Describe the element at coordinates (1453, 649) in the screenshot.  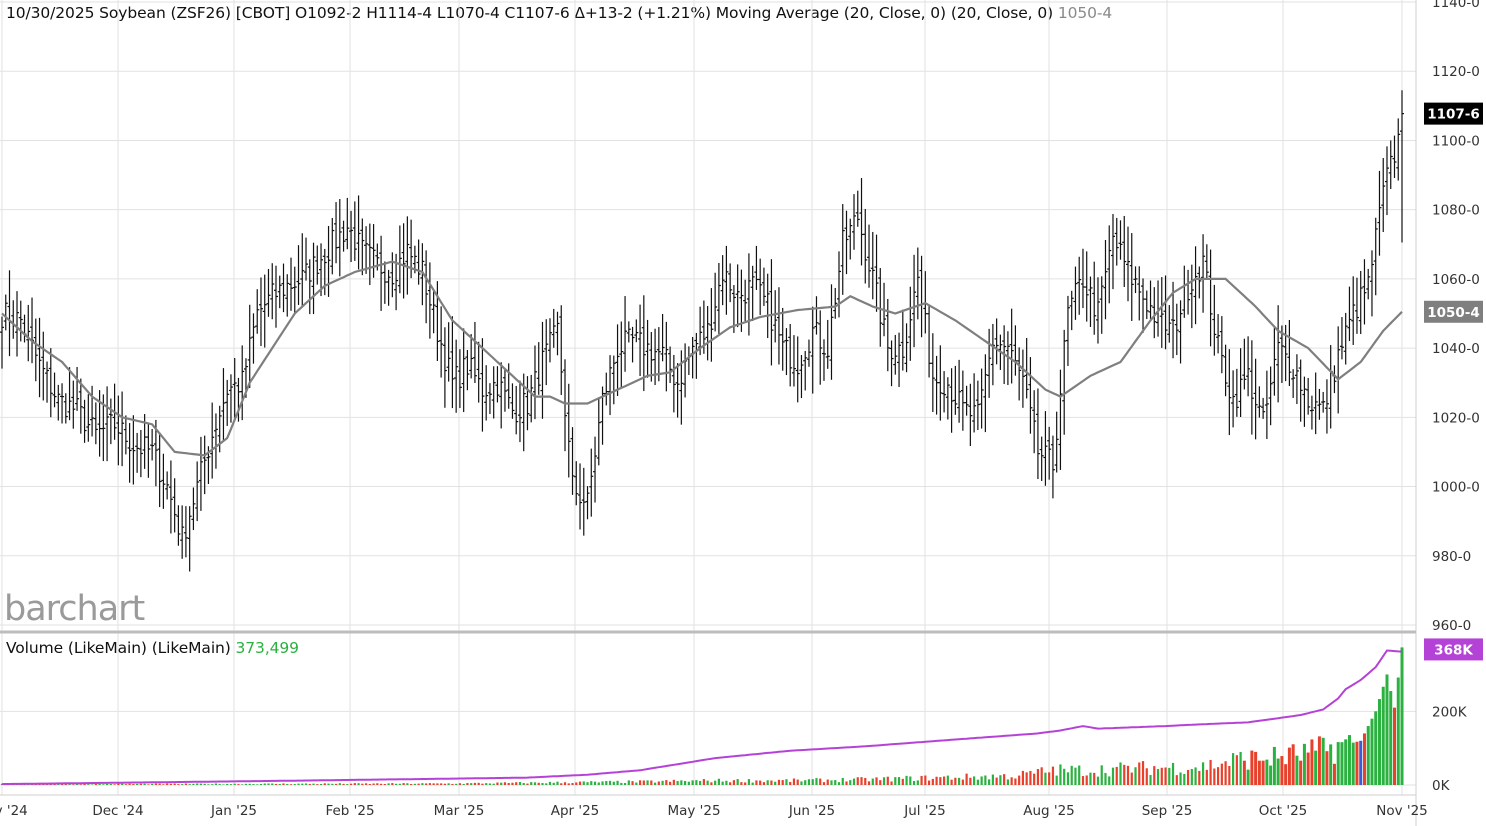
I see `volume-last-tag-bg` at that location.